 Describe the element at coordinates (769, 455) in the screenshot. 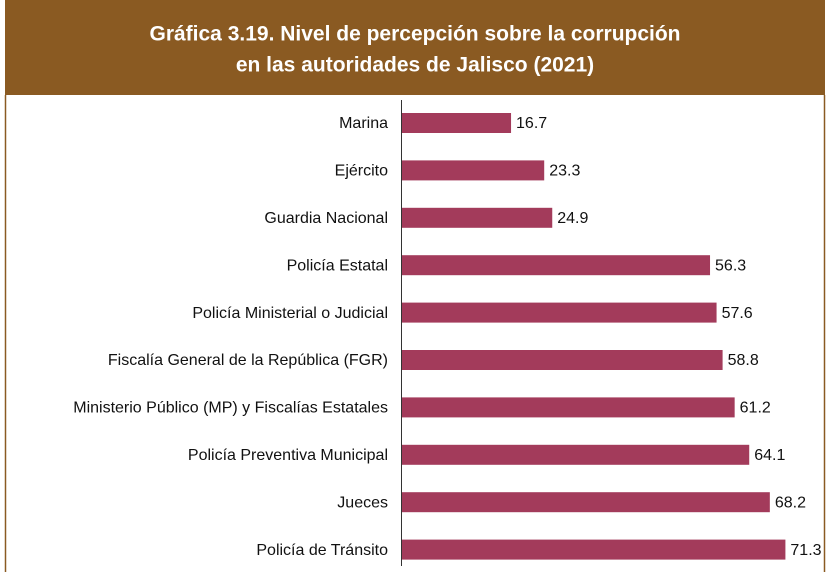

I see `value-label: 64.1` at that location.